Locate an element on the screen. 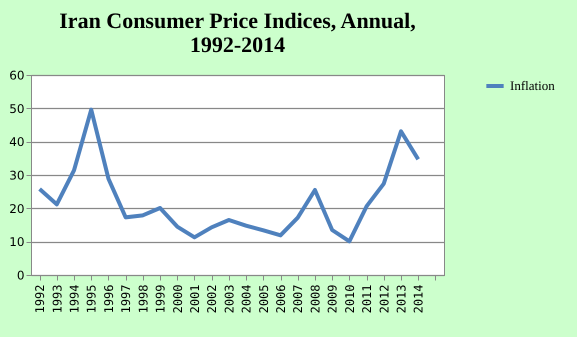 Image resolution: width=577 pixels, height=337 pixels. x-tick-label: 2002 is located at coordinates (212, 299).